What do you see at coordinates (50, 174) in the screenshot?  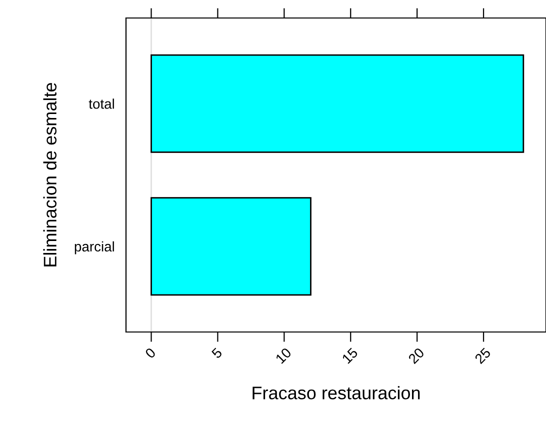 I see `y-axis-title: Eliminacion de esmalte` at bounding box center [50, 174].